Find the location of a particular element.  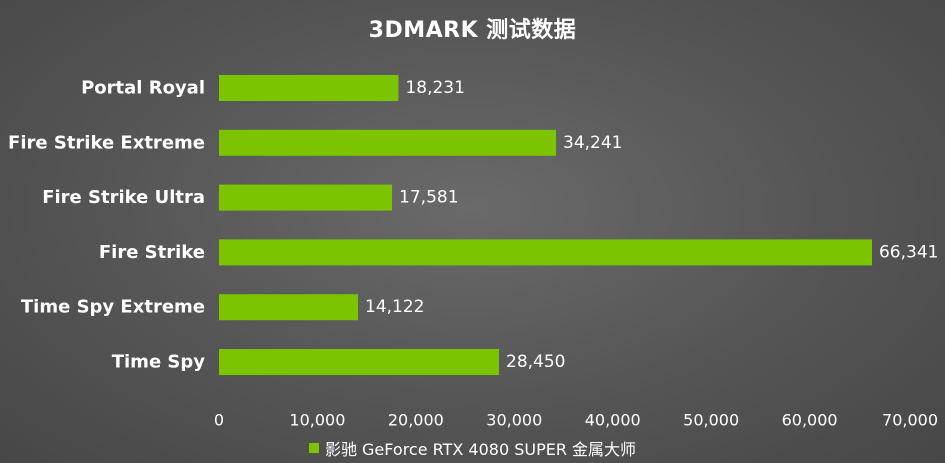

legend-label: 影驰 GeForce RTX 4080 SUPER 金属大师 is located at coordinates (480, 449).